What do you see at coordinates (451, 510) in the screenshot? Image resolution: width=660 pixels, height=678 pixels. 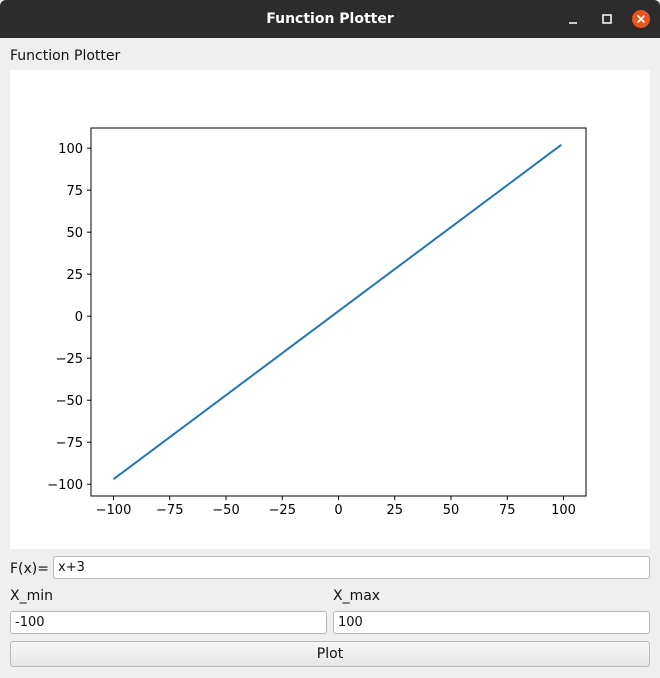 I see `x-tick-label: 50` at bounding box center [451, 510].